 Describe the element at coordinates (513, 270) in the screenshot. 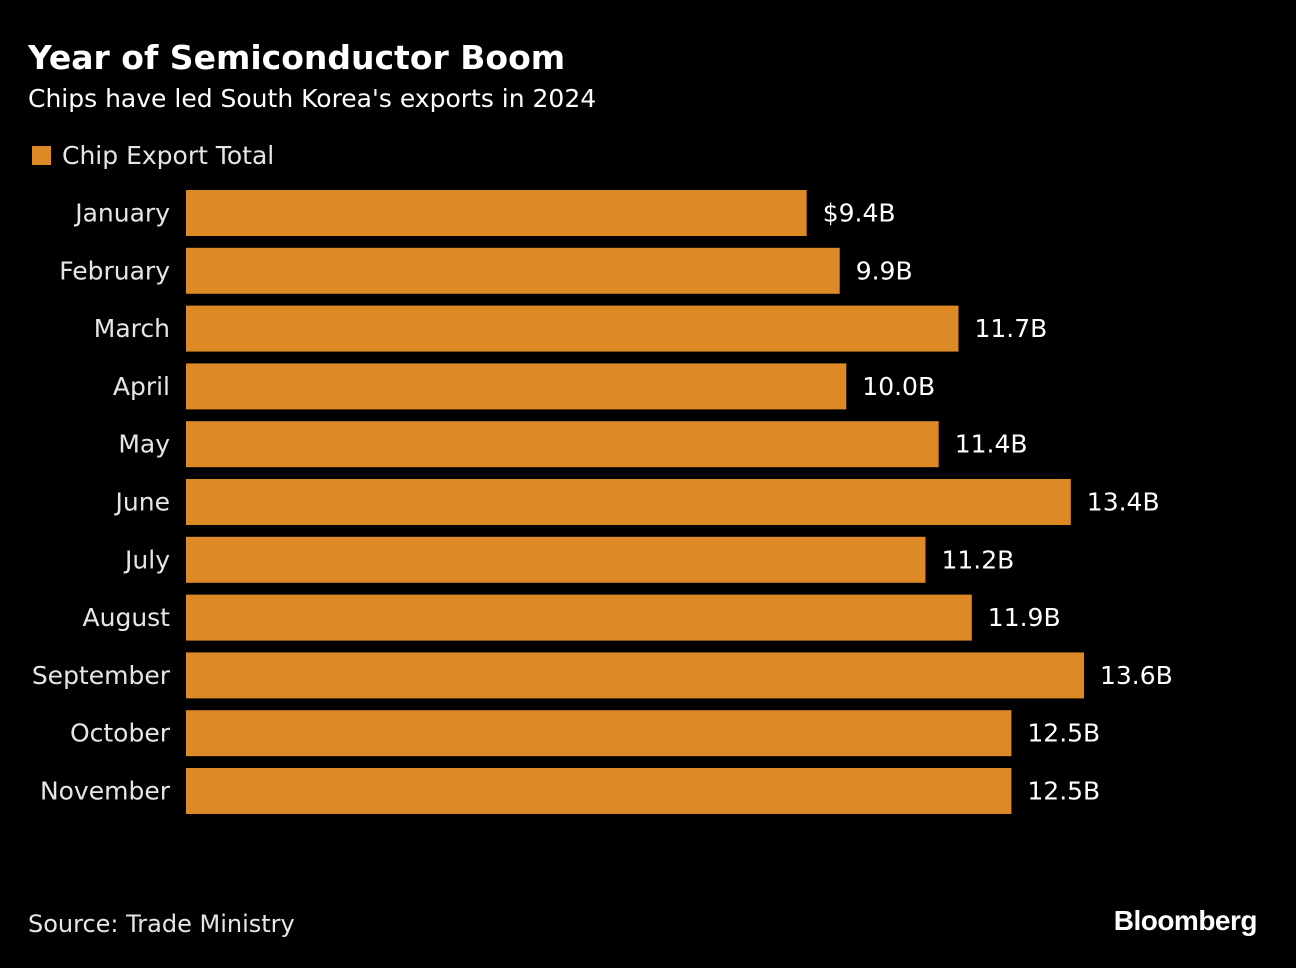

I see `bar-february` at that location.